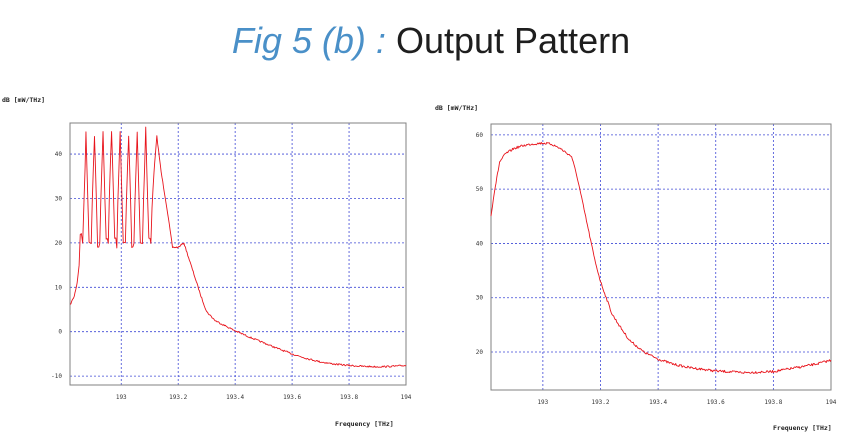 This screenshot has height=435, width=862. Describe the element at coordinates (513, 40) in the screenshot. I see `figure-caption: Output Pattern` at that location.